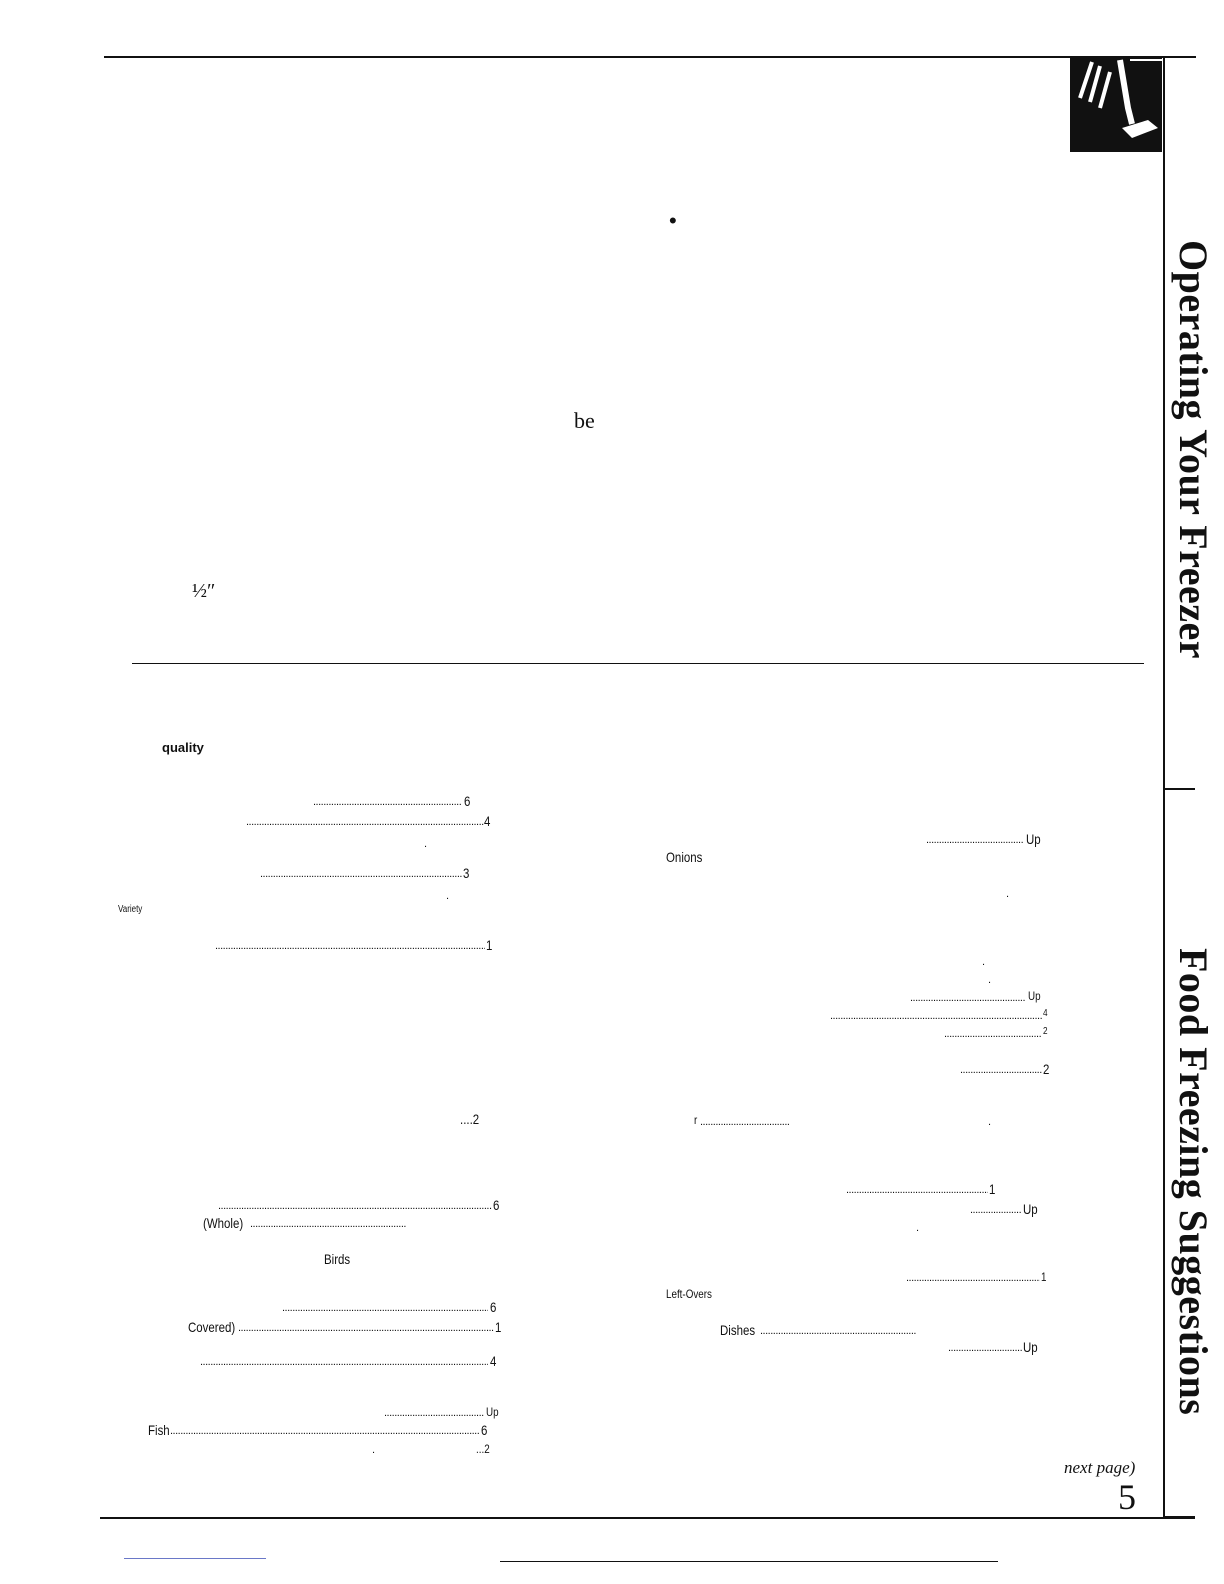  What do you see at coordinates (159, 1430) in the screenshot?
I see `fish-label: Fish` at bounding box center [159, 1430].